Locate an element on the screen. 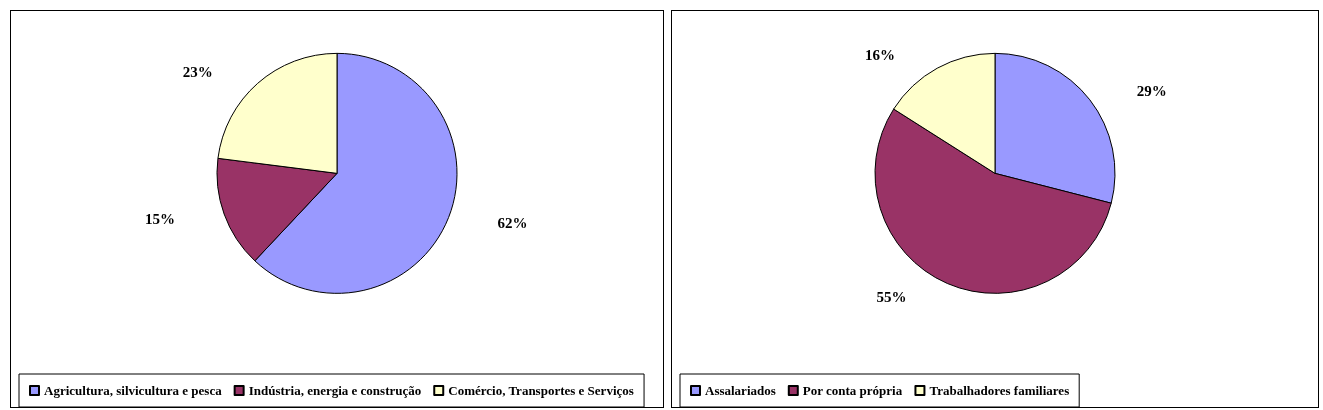  data-label: 16% is located at coordinates (879, 55).